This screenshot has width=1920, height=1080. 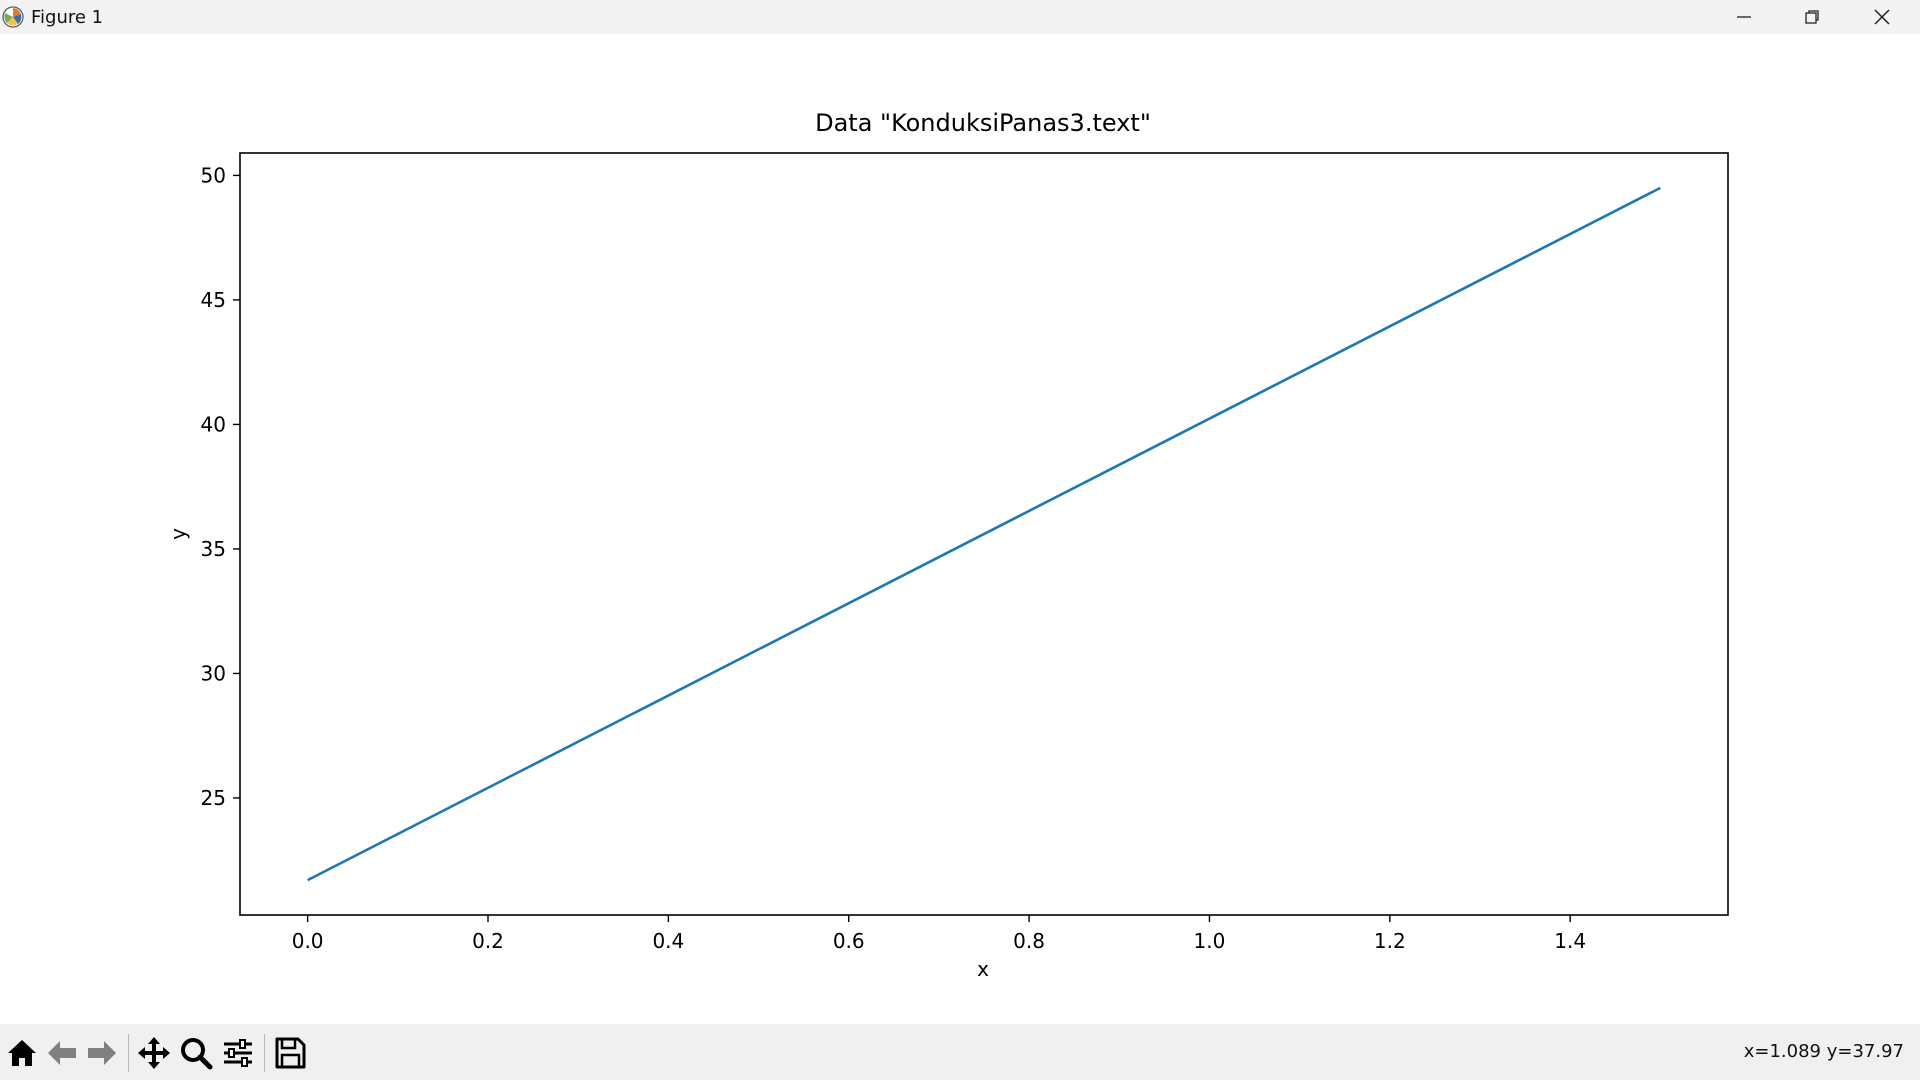 I want to click on y-tick-label: 35, so click(x=213, y=549).